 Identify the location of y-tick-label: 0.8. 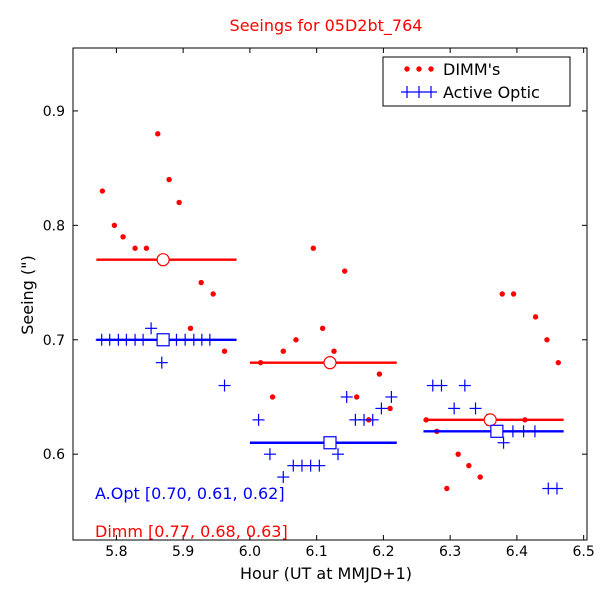
(54, 226).